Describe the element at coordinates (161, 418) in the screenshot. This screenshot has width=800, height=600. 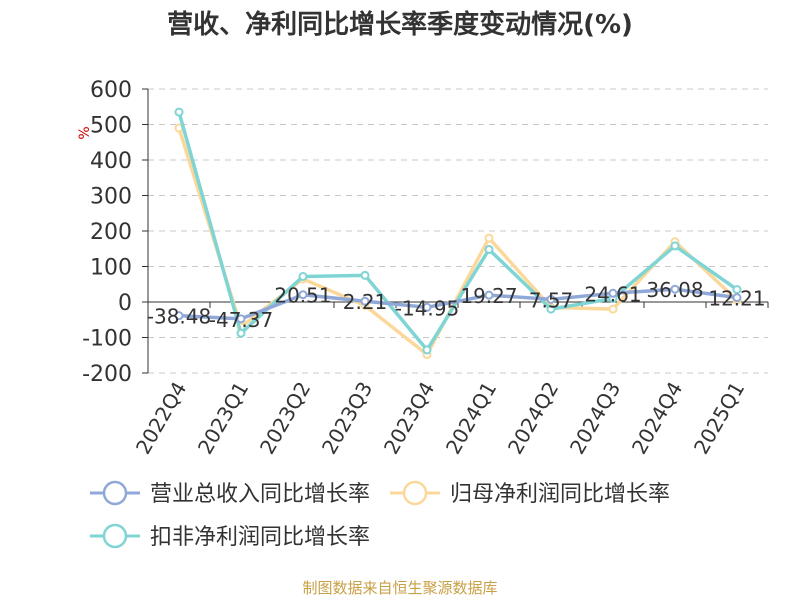
I see `x-tick-label: 2022Q4` at that location.